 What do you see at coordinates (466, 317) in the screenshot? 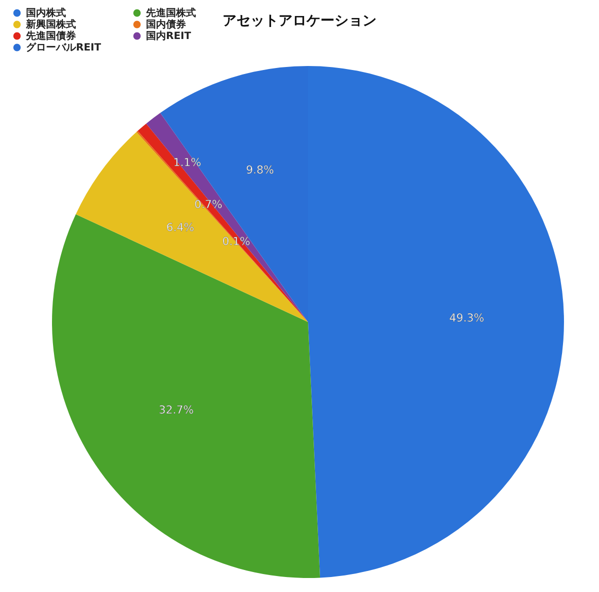
I see `data-label: 49.3%` at bounding box center [466, 317].